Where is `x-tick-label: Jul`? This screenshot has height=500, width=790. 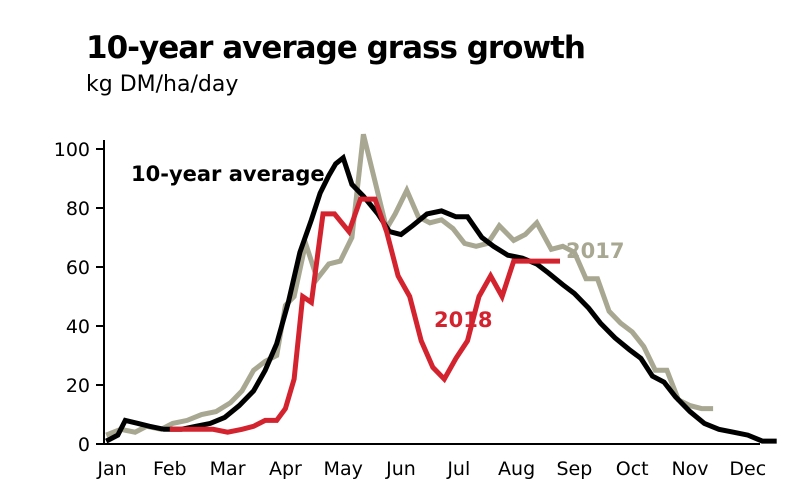 x-tick-label: Jul is located at coordinates (458, 469).